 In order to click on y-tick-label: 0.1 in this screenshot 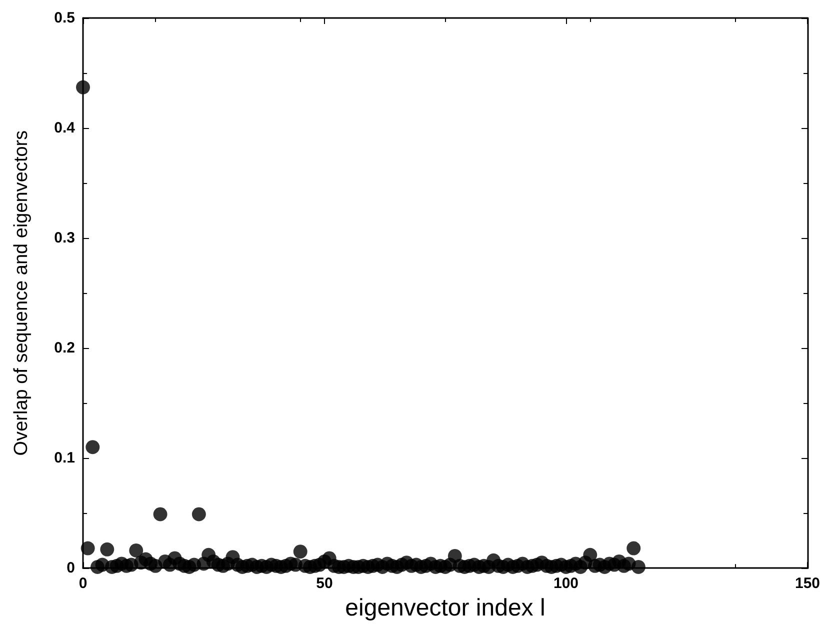, I will do `click(64, 458)`.